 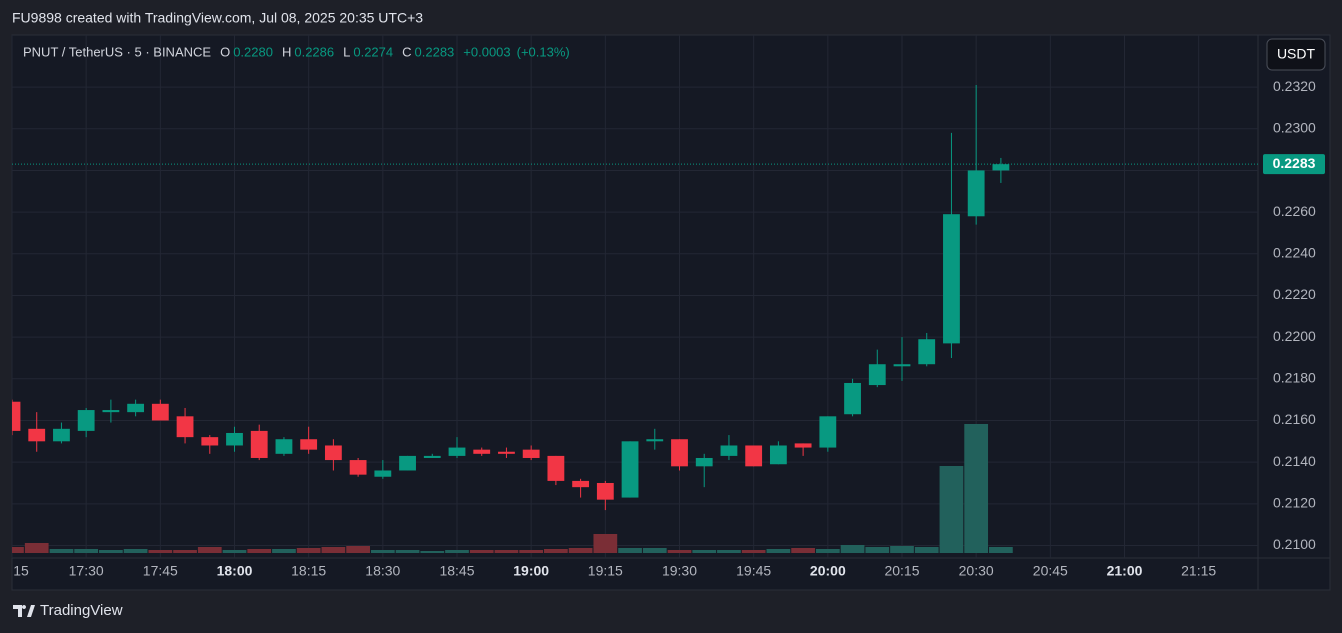 I want to click on legend-key: C, so click(x=406, y=51).